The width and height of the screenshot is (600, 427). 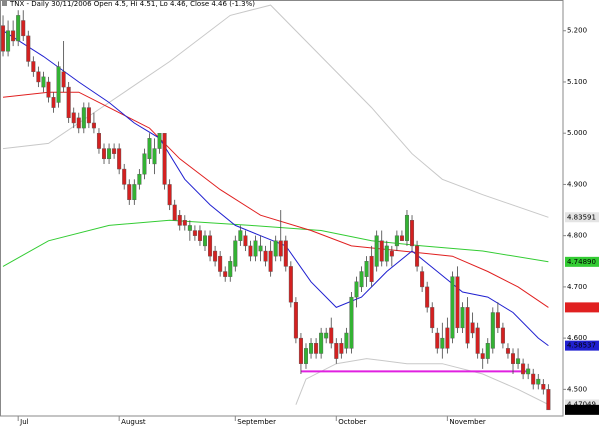 I want to click on y-tick-label: 4.500, so click(x=577, y=389).